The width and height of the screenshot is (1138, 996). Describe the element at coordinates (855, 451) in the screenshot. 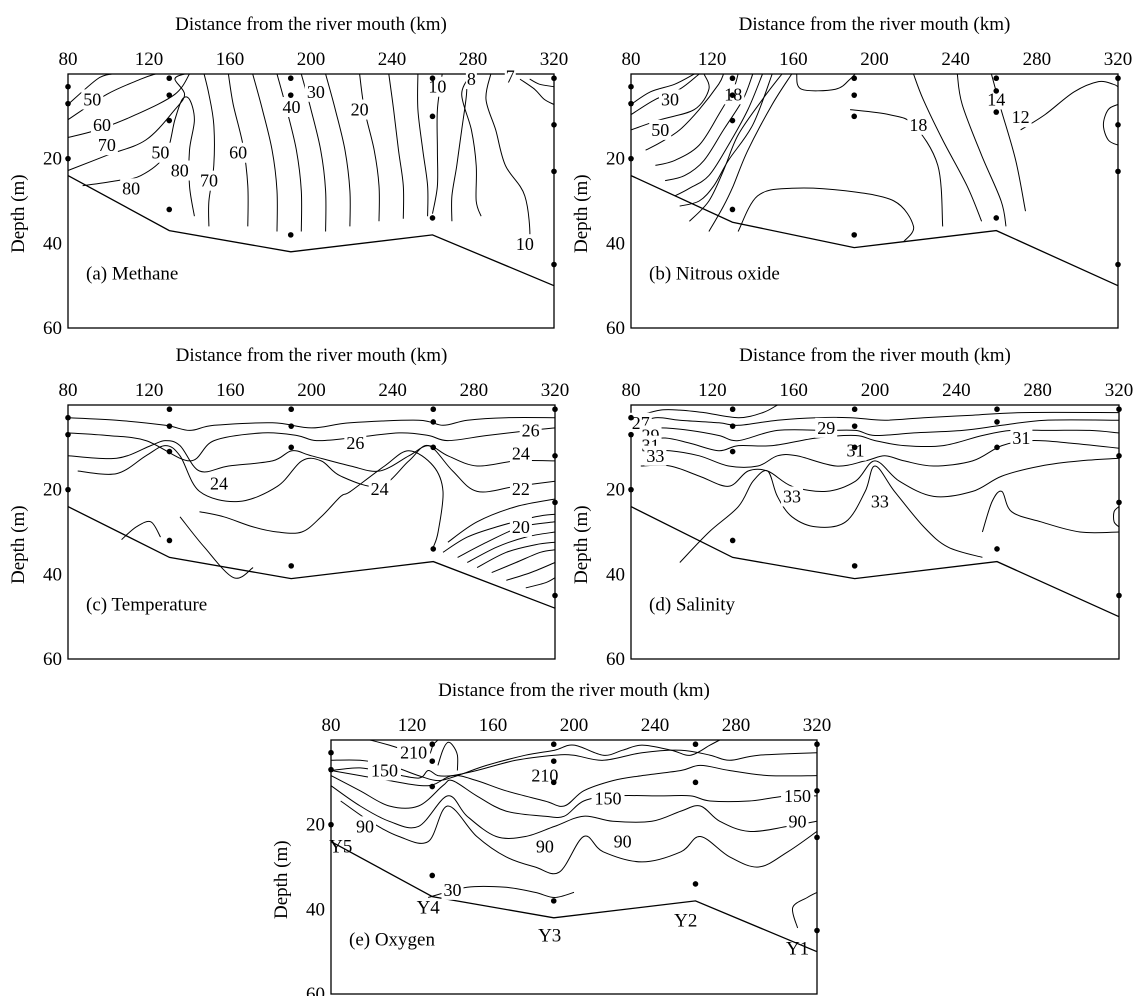

I see `contour-label: 31` at that location.